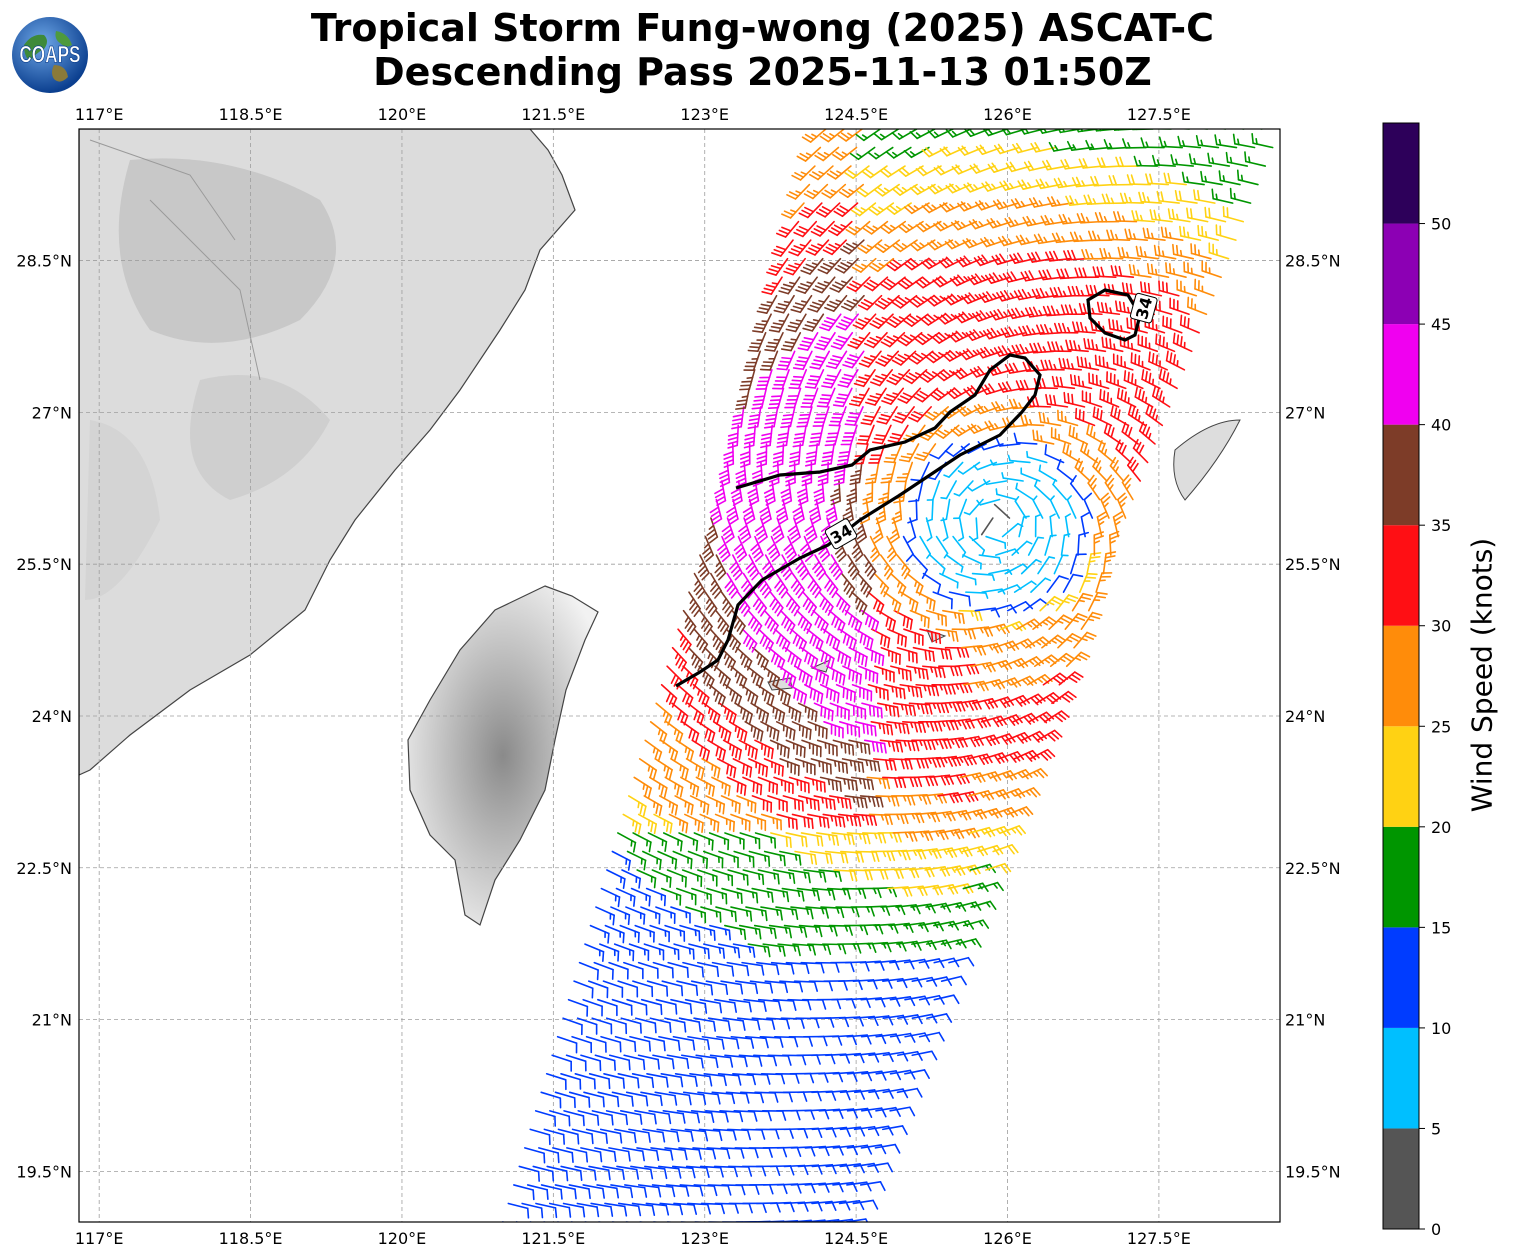 The image size is (1519, 1259). Describe the element at coordinates (1313, 868) in the screenshot. I see `lat-tick-label-right: 22.5°N` at that location.